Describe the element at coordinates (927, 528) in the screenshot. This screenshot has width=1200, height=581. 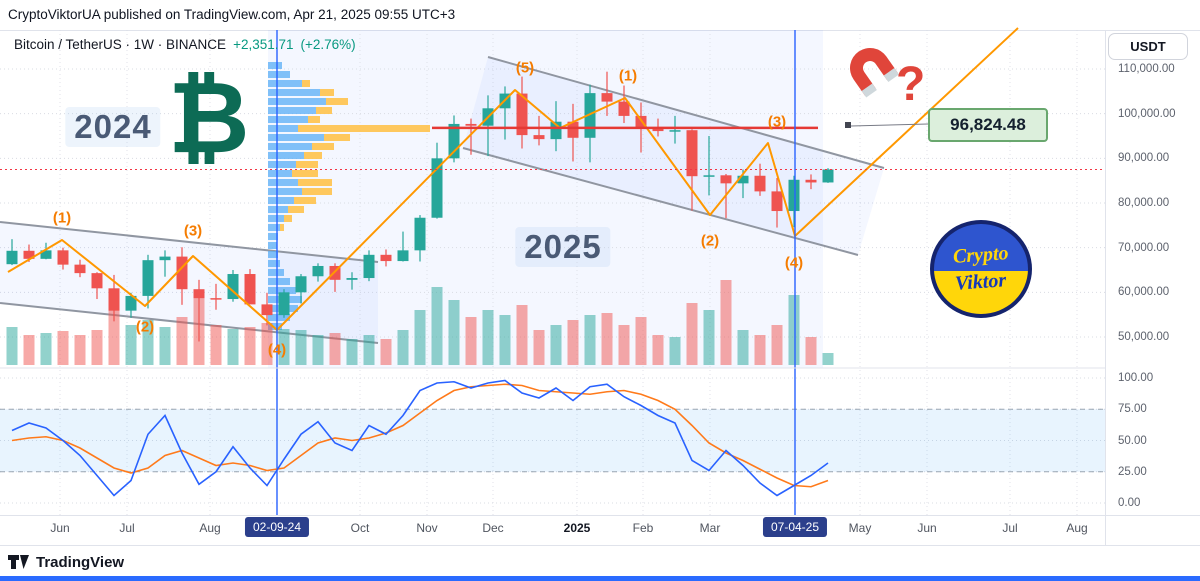
I see `time-axis-label: Jun` at that location.